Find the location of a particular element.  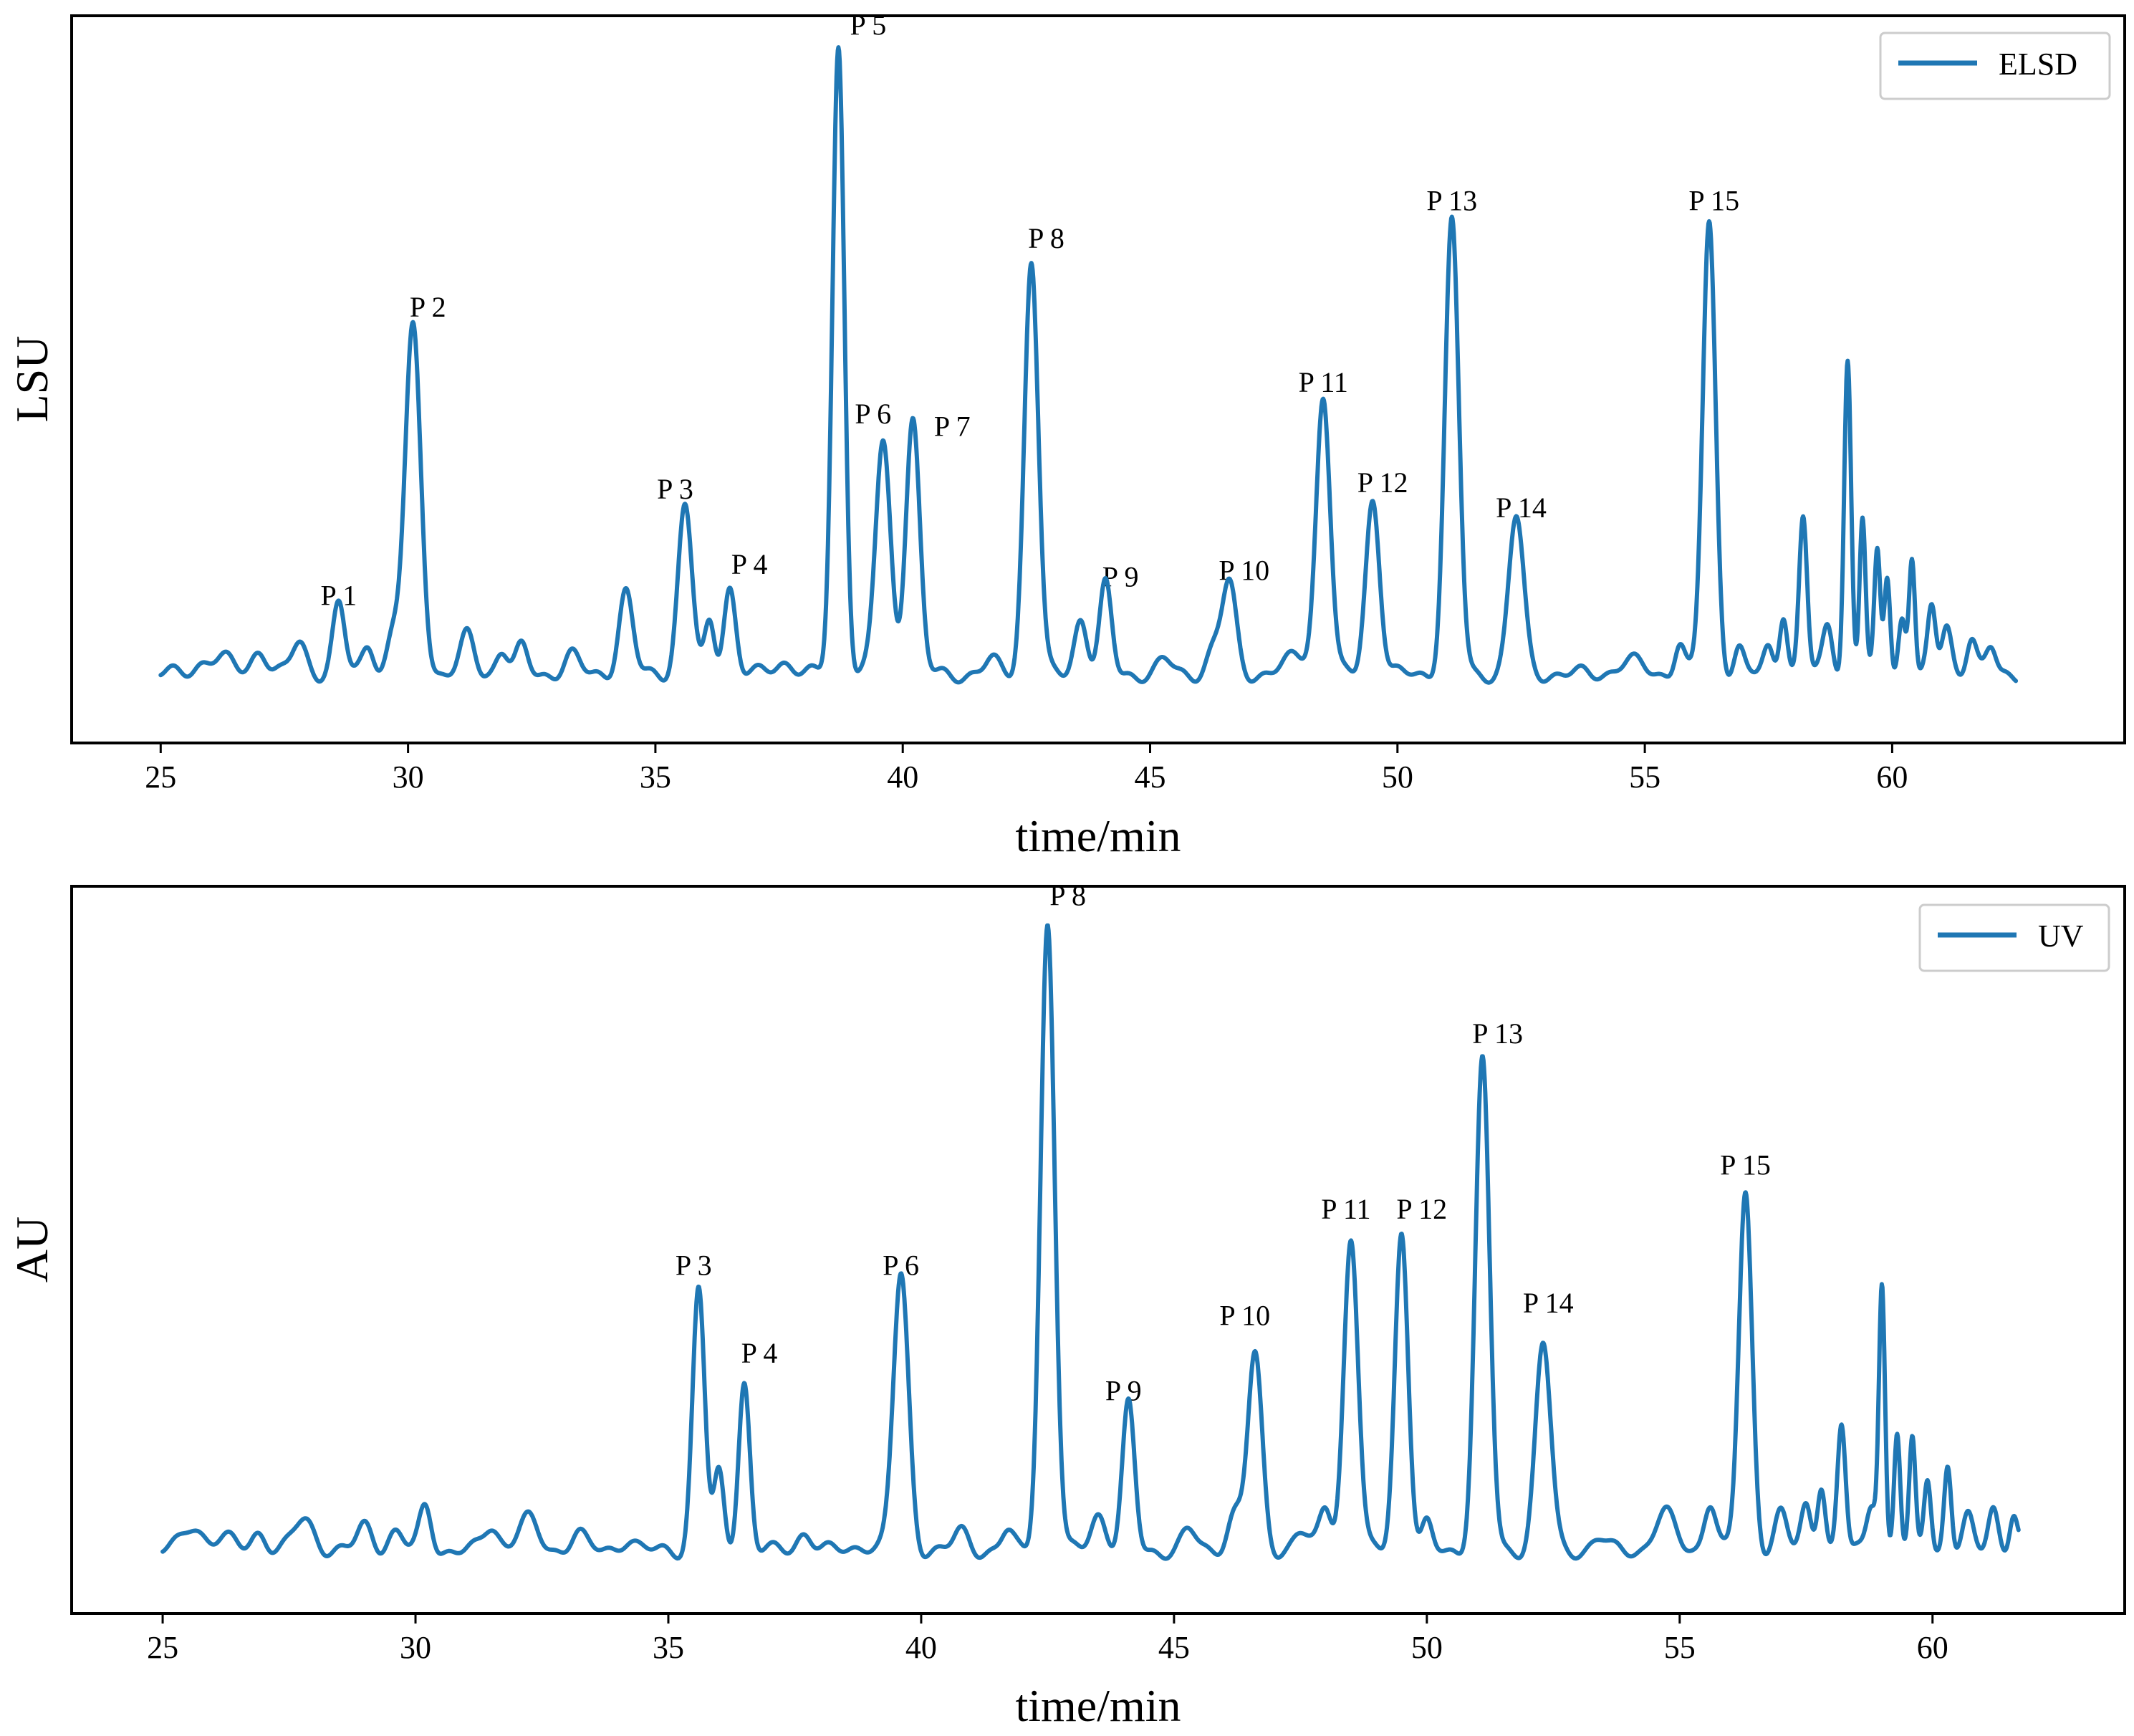

elsd-peak-label: P 15 is located at coordinates (1713, 200).